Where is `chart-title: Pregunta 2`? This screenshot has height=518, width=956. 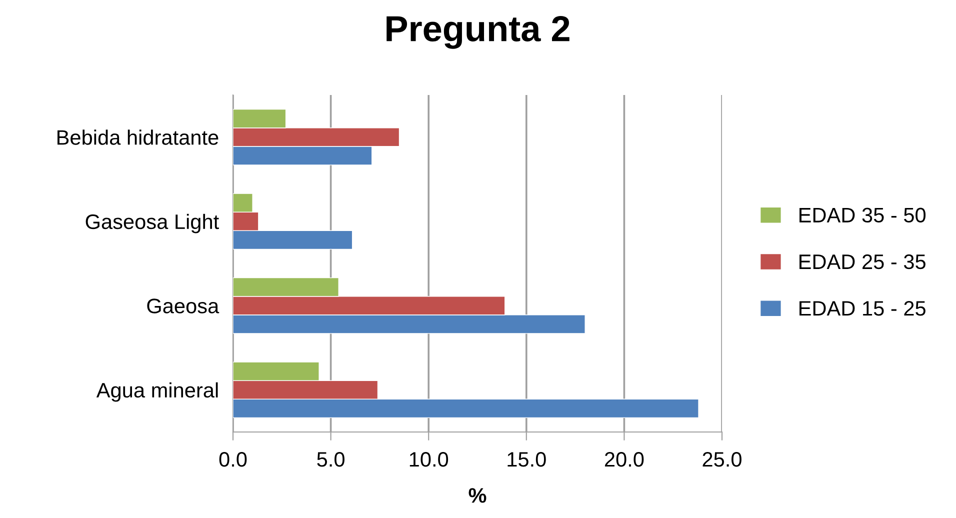
chart-title: Pregunta 2 is located at coordinates (478, 32).